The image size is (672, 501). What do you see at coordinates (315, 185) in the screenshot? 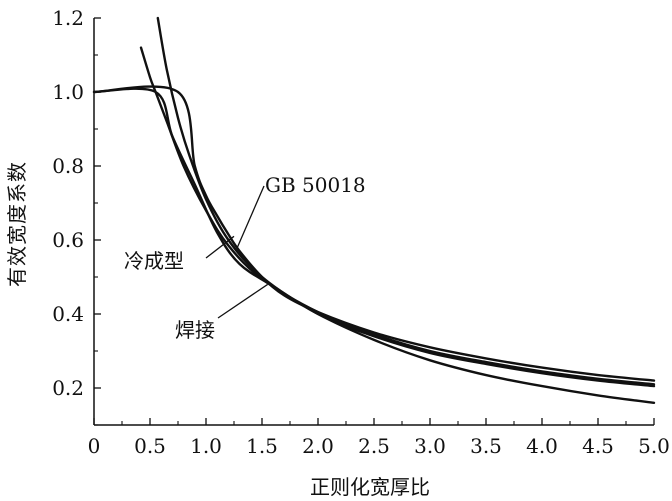
I see `annotation-label: GB 50018` at bounding box center [315, 185].